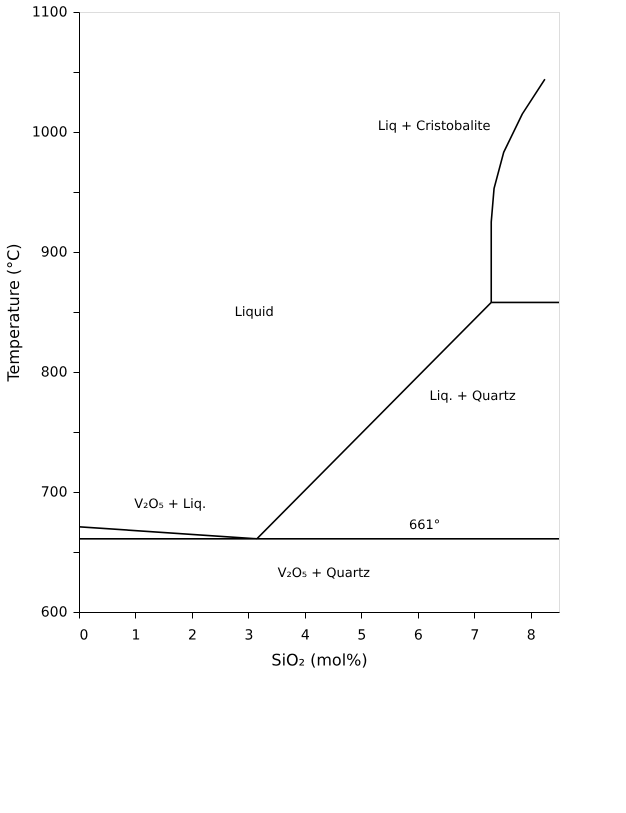 Image resolution: width=626 pixels, height=813 pixels. I want to click on annotation: V₂O₅ + Liq., so click(170, 504).